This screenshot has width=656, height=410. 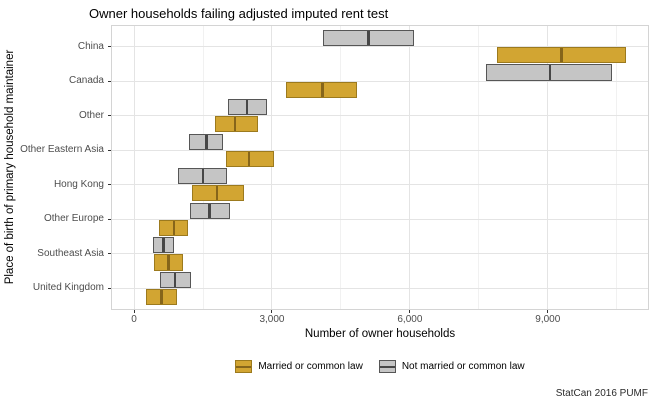 What do you see at coordinates (134, 319) in the screenshot?
I see `x-tick-label: 0` at bounding box center [134, 319].